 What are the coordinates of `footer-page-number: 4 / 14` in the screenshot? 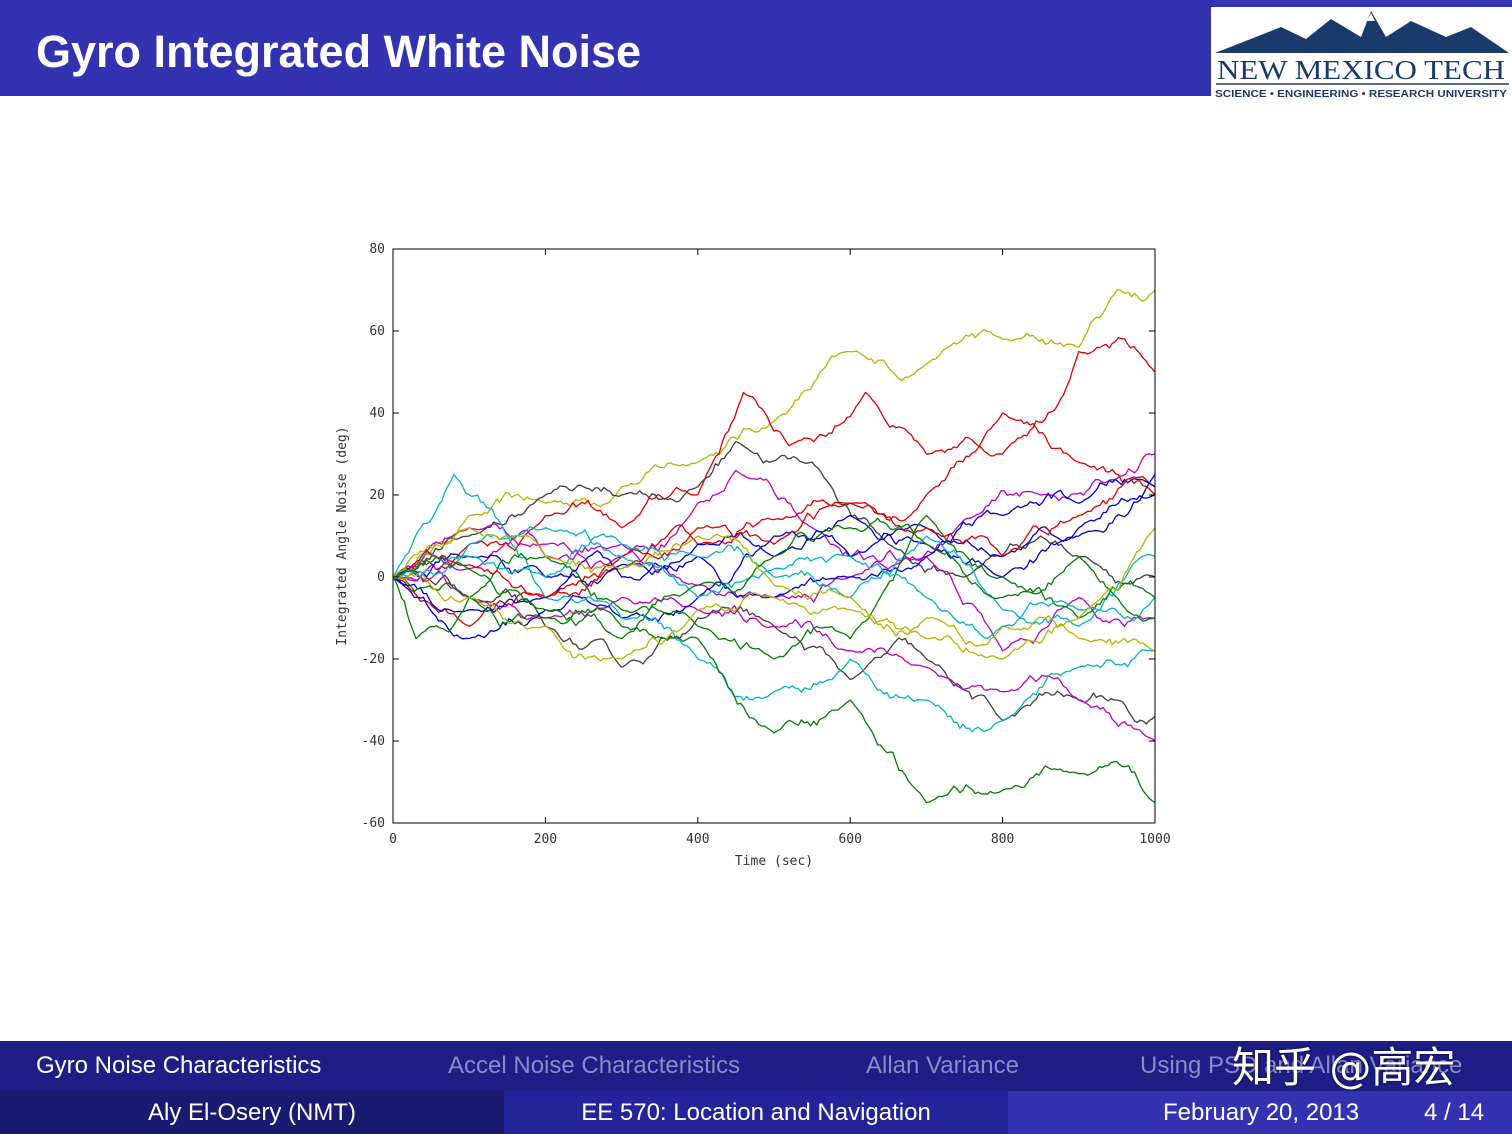 It's located at (1454, 1112).